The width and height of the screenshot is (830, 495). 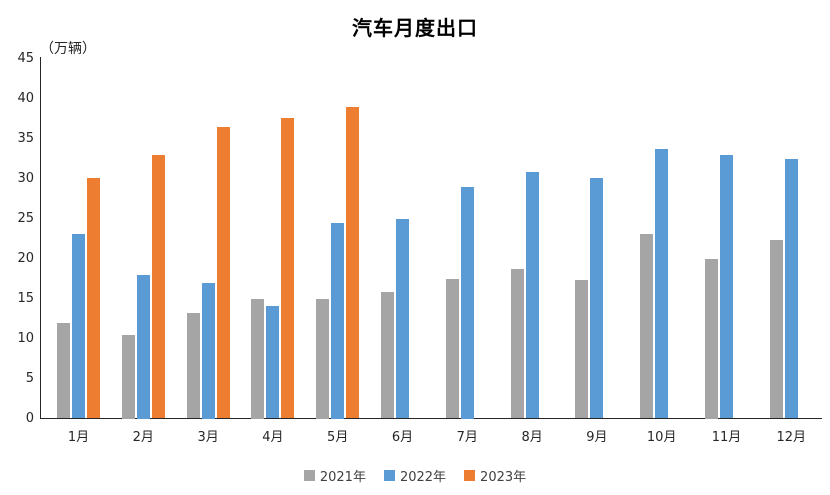 I want to click on legend-item-2021年: 2021年, so click(x=334, y=475).